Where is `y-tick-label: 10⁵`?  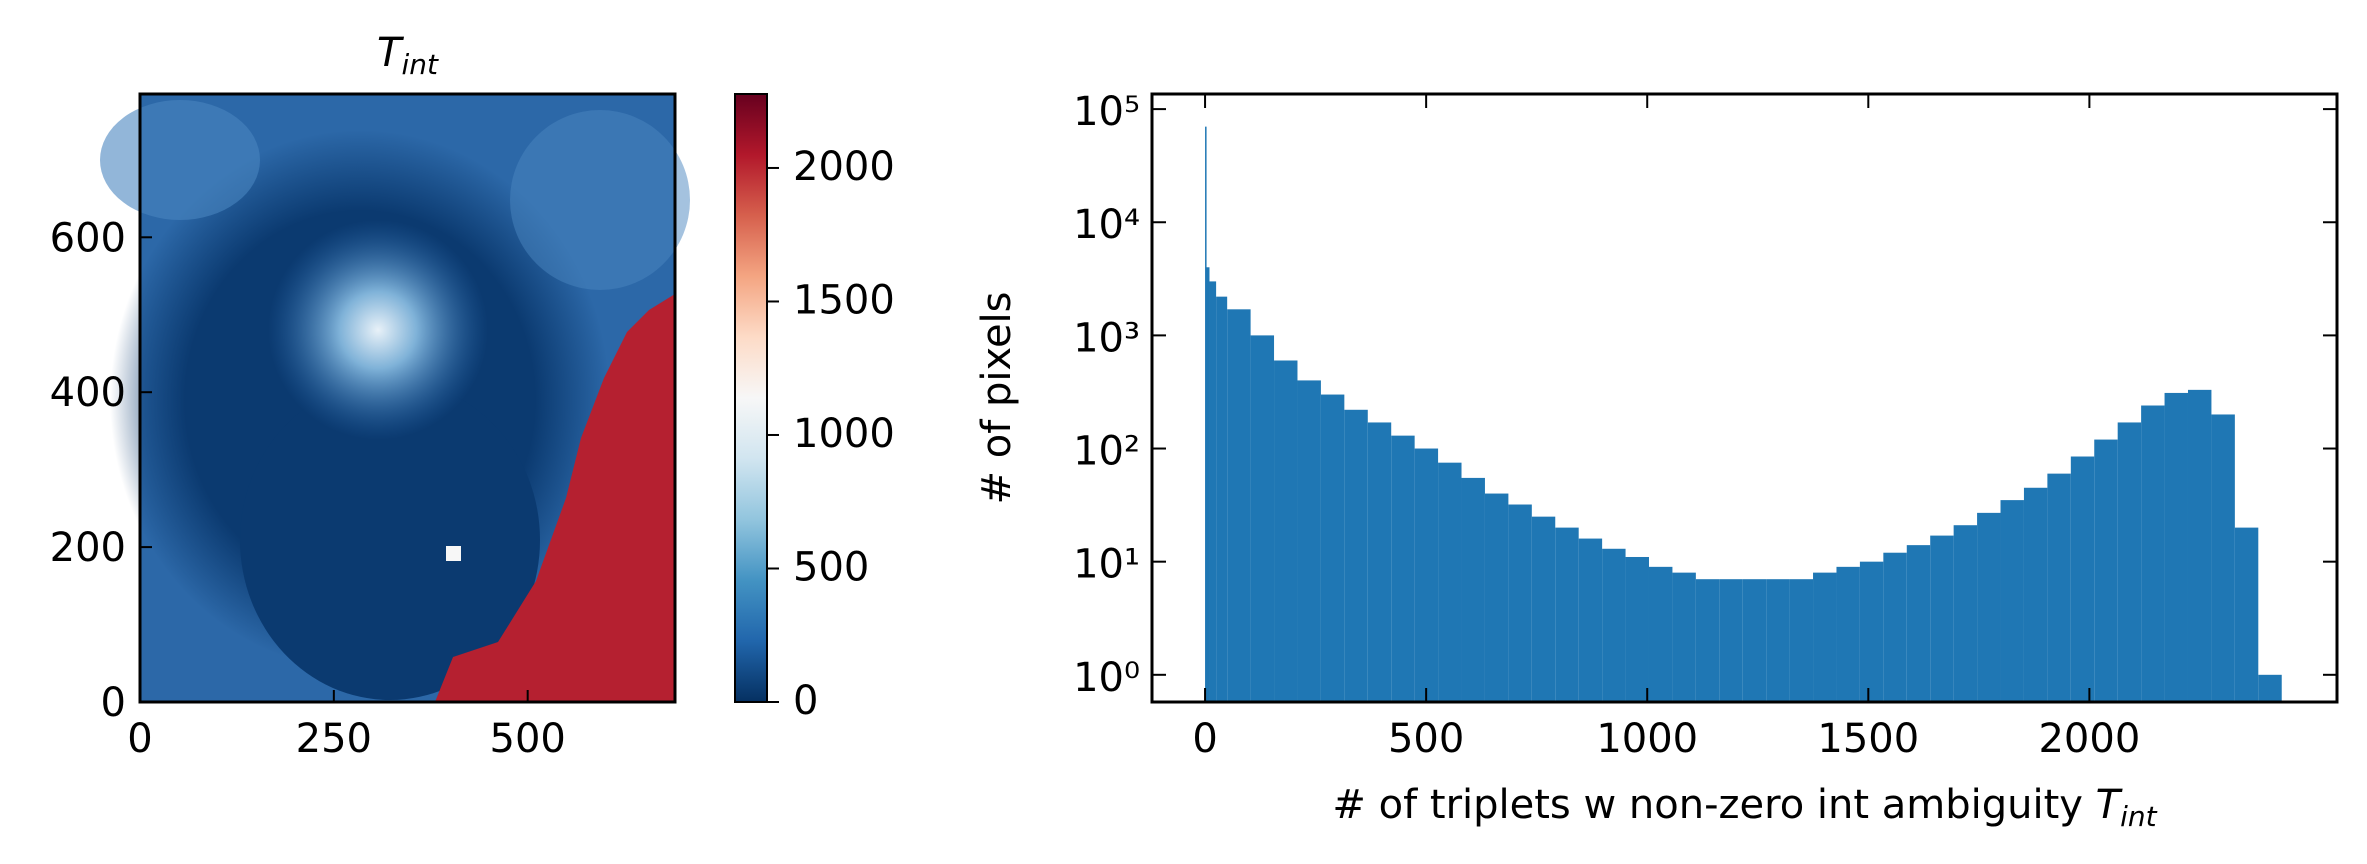 y-tick-label: 10⁵ is located at coordinates (1106, 112).